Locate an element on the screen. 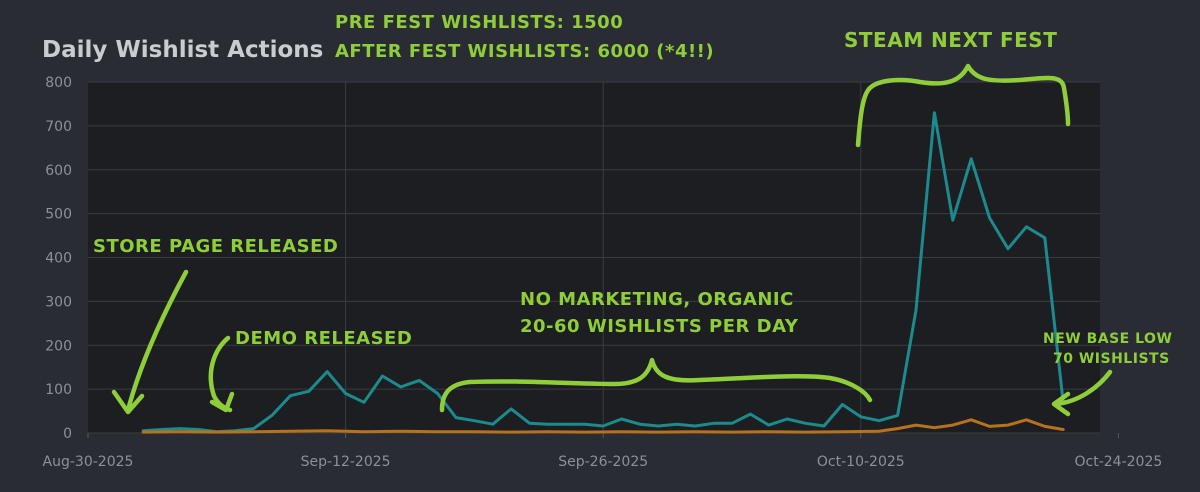 Image resolution: width=1200 pixels, height=492 pixels. y-tick-label: 500 is located at coordinates (58, 215).